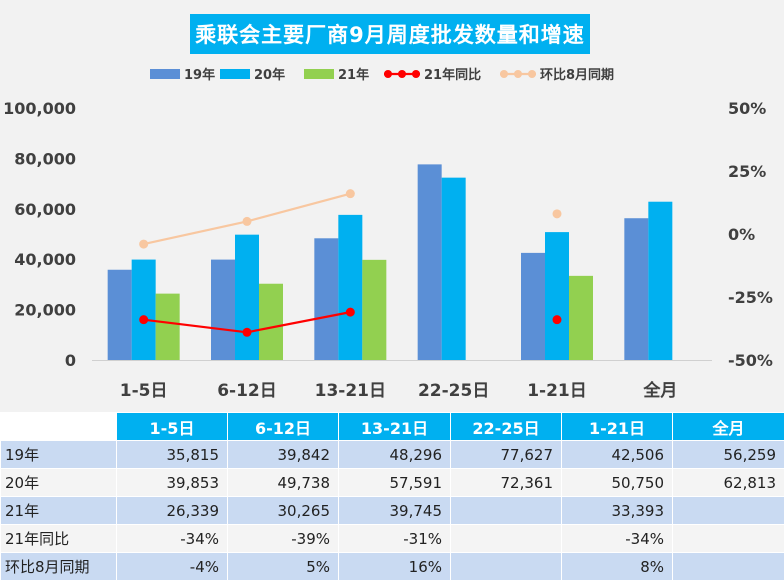 The width and height of the screenshot is (784, 582). Describe the element at coordinates (617, 510) in the screenshot. I see `table-cell: 33,393` at that location.